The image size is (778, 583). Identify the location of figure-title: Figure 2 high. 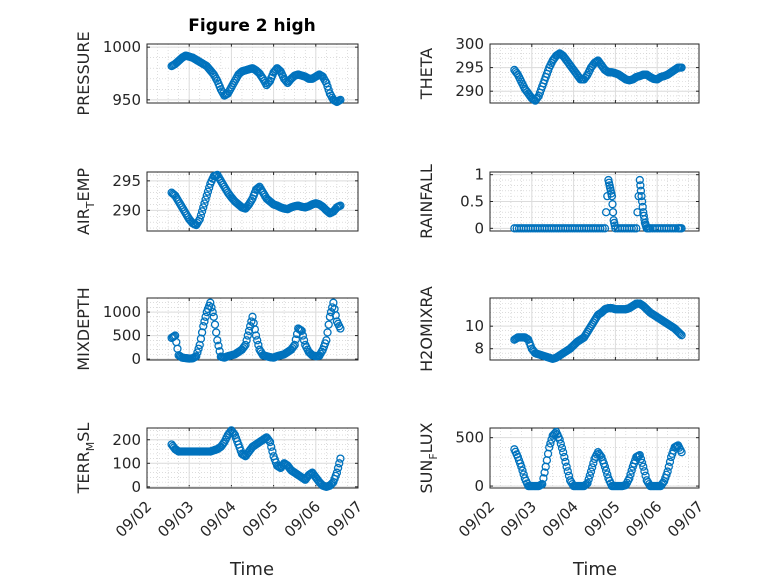
(252, 26).